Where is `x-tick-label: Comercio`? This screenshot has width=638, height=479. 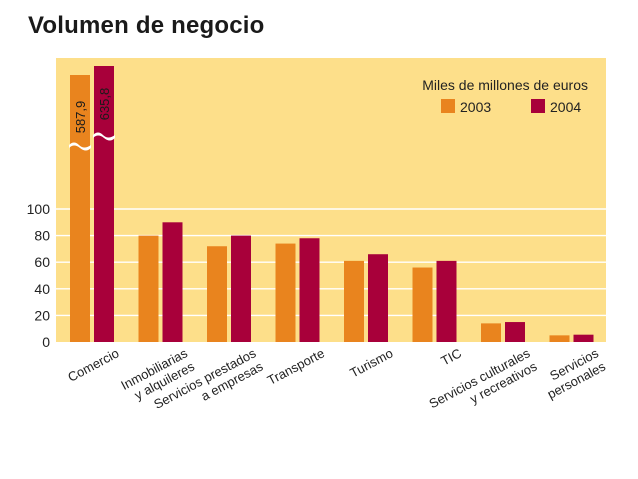 x-tick-label: Comercio is located at coordinates (93, 364).